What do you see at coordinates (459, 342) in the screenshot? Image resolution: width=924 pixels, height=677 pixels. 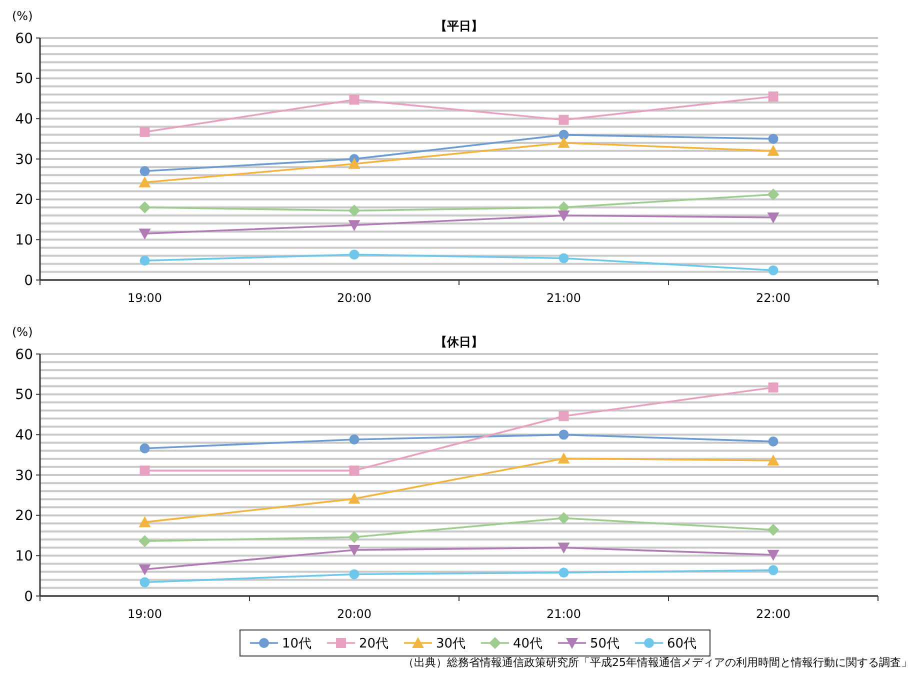 I see `chart-title: 【休日】` at bounding box center [459, 342].